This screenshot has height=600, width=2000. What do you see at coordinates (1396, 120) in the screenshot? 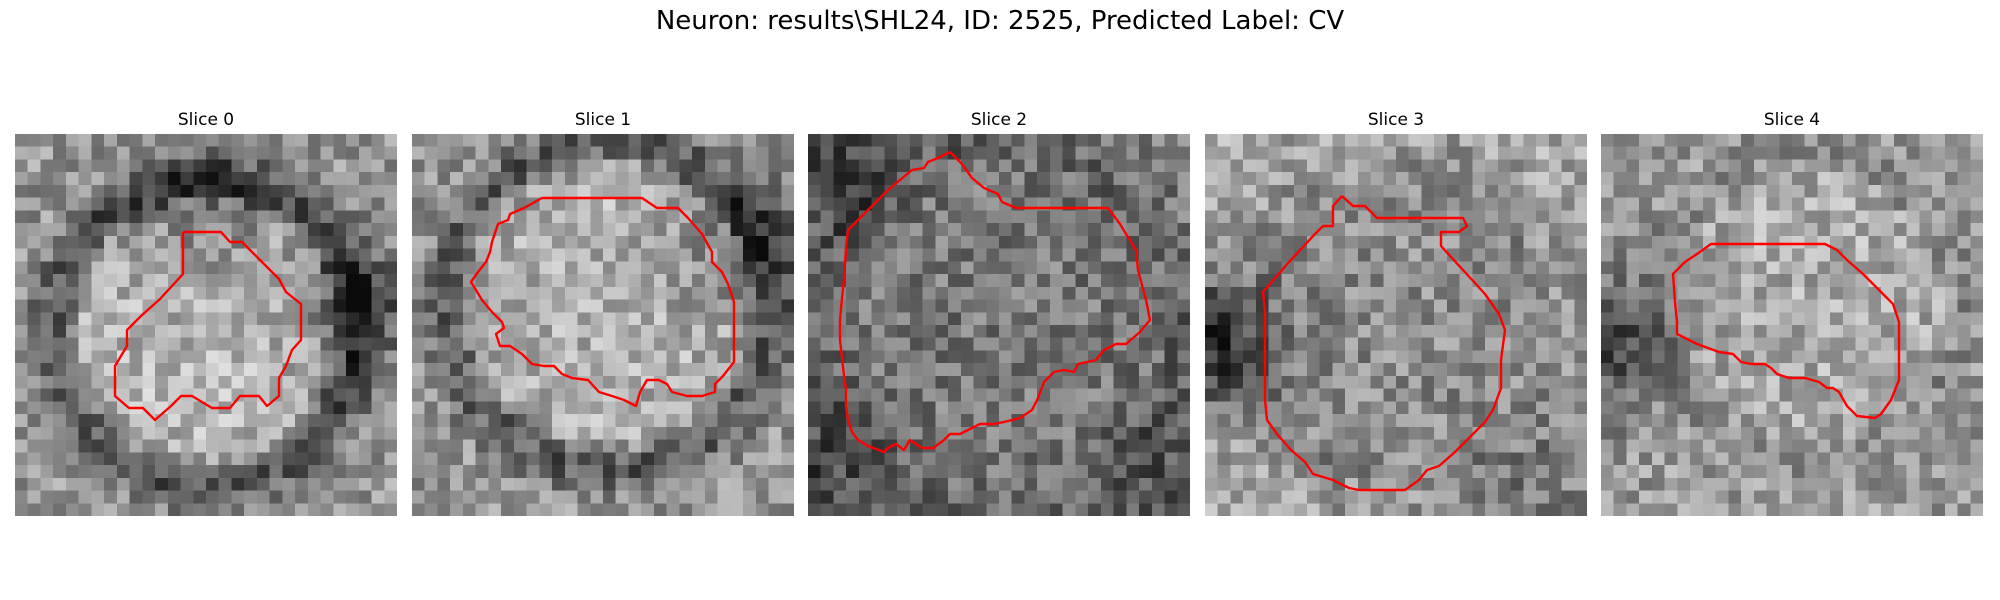
I see `slice-3-title: Slice 3` at bounding box center [1396, 120].